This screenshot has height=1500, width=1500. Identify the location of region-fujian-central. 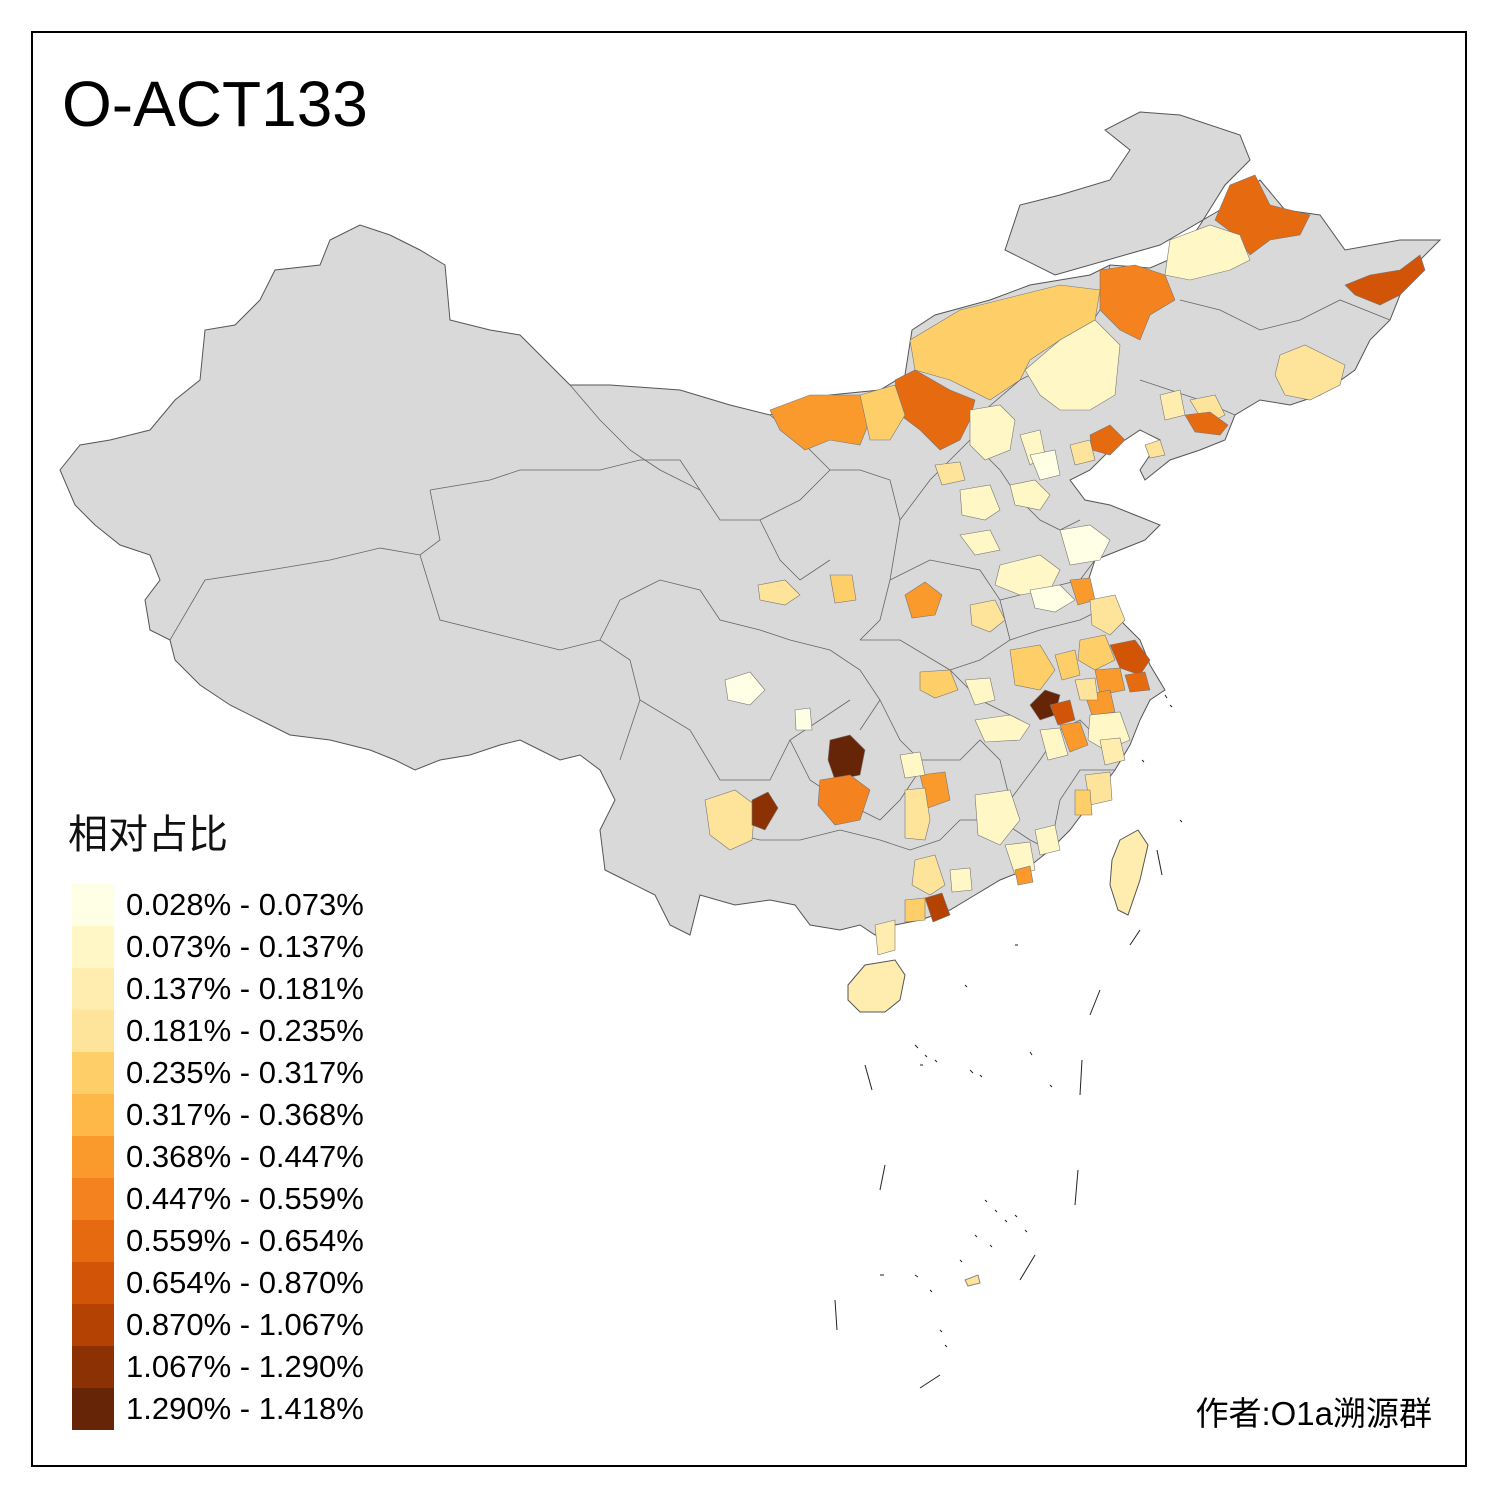
(1083, 802).